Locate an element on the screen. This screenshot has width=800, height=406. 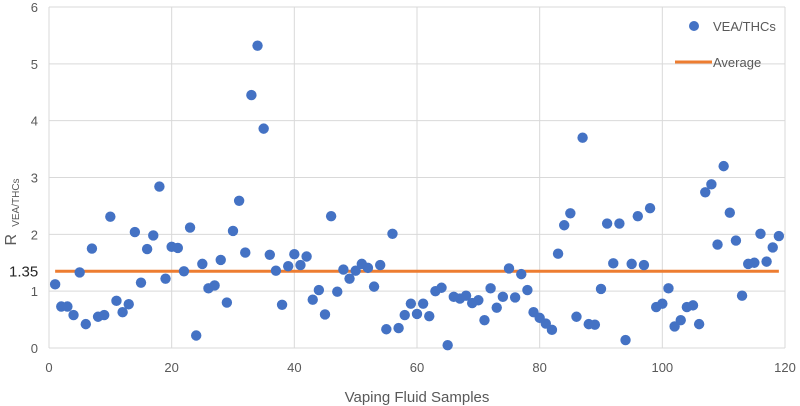
x-axis-ticks: 0 20 40 60 80 100 120 is located at coordinates (420, 367).